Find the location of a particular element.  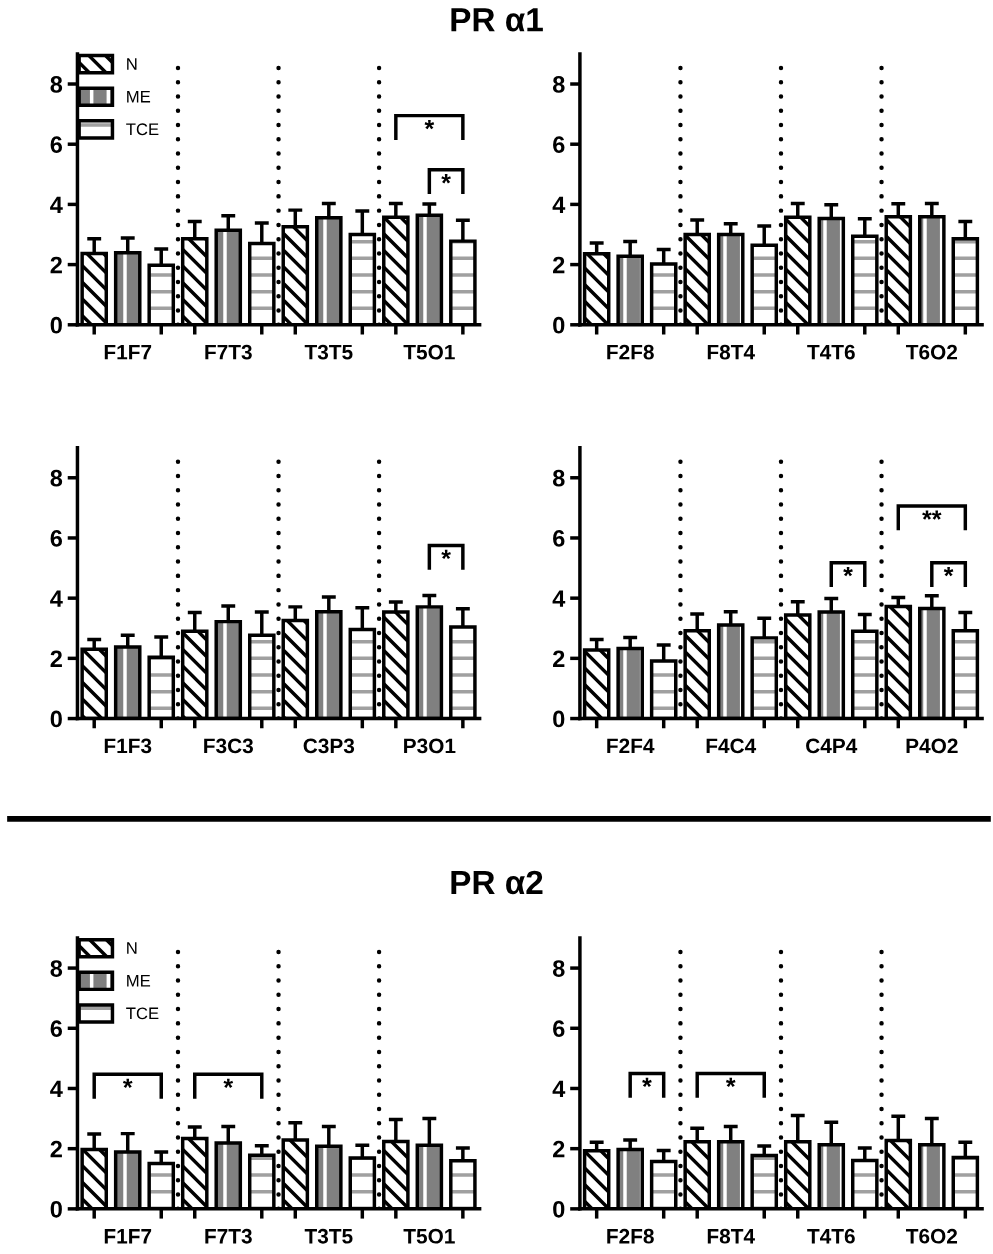

x-tick-label: F2F4 is located at coordinates (631, 746).